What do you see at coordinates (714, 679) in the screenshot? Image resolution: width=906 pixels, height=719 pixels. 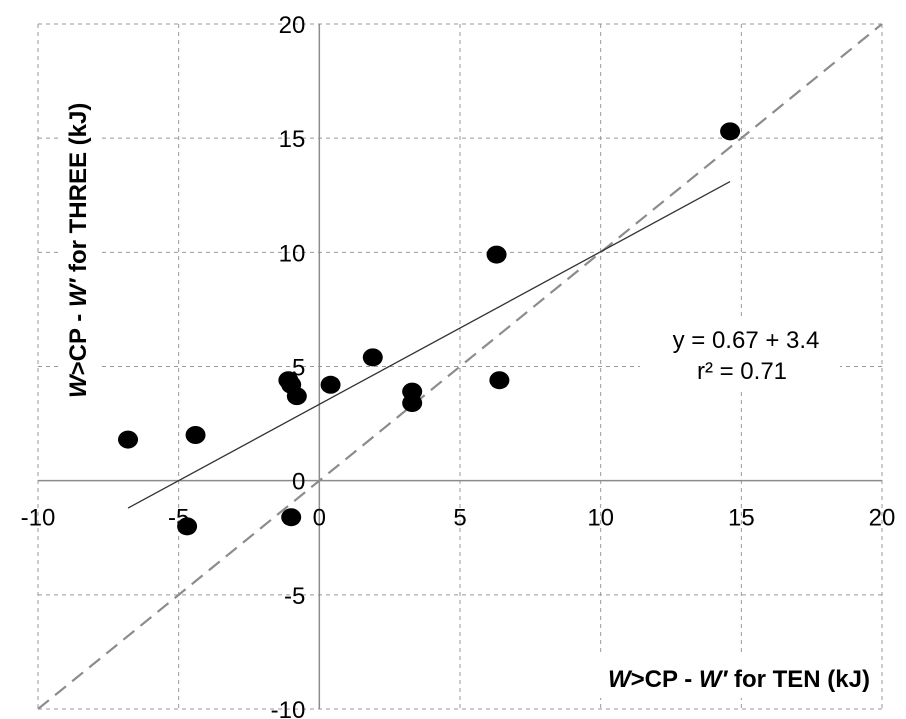 I see `x-axis-title-wprime: W′` at bounding box center [714, 679].